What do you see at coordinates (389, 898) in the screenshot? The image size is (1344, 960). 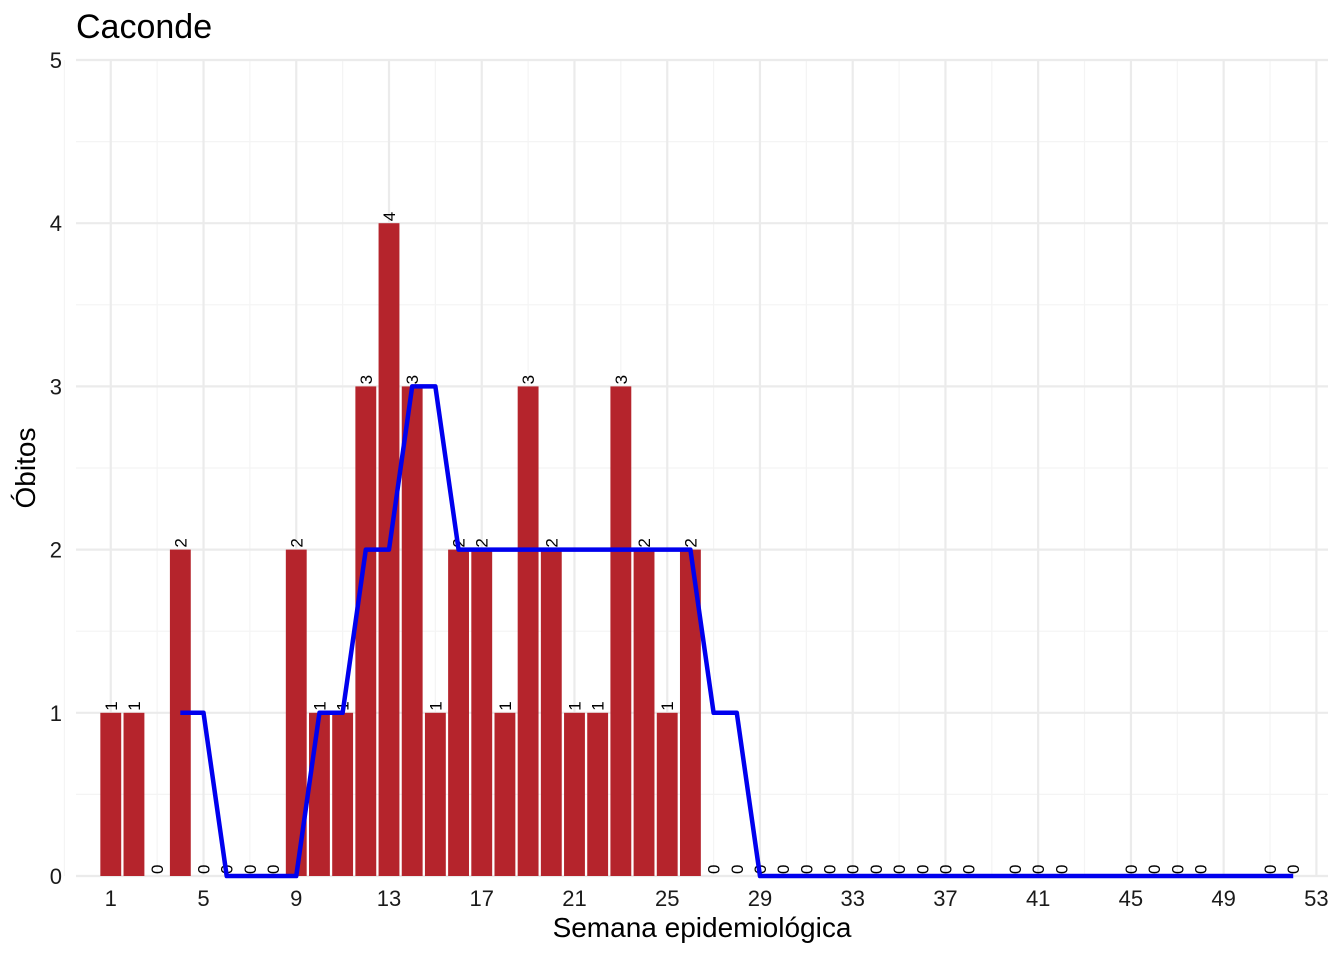 I see `x-tick-label: 13` at bounding box center [389, 898].